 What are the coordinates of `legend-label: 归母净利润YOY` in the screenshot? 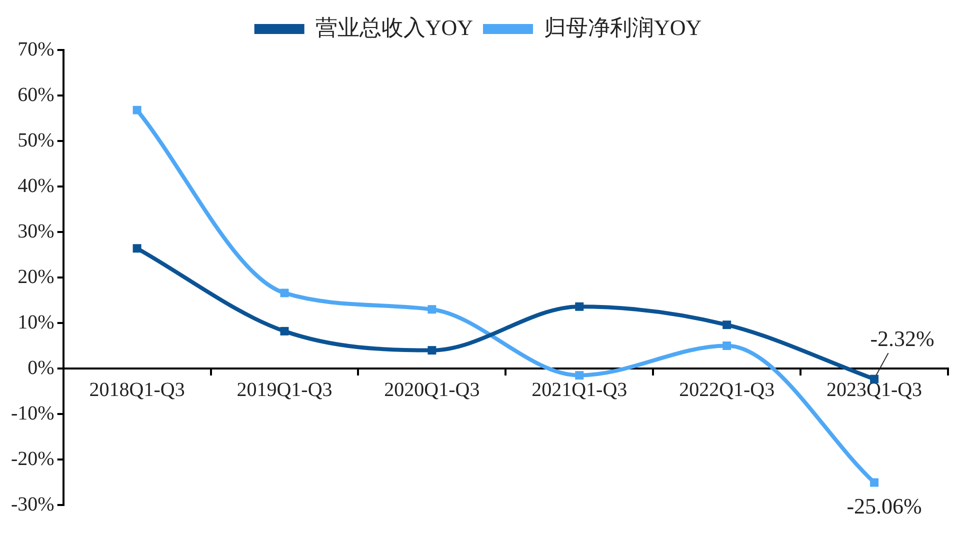 It's located at (623, 27).